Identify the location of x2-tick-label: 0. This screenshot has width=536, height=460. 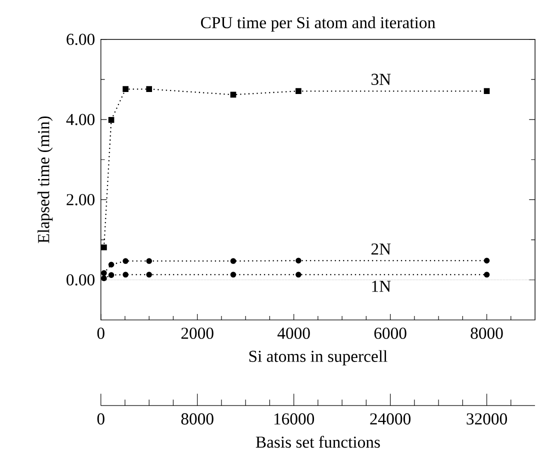
(100, 419).